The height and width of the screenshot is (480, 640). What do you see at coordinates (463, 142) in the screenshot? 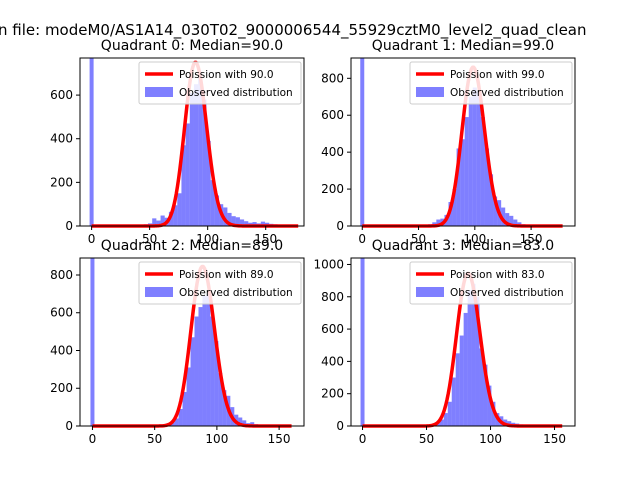
I see `axes-frame` at bounding box center [463, 142].